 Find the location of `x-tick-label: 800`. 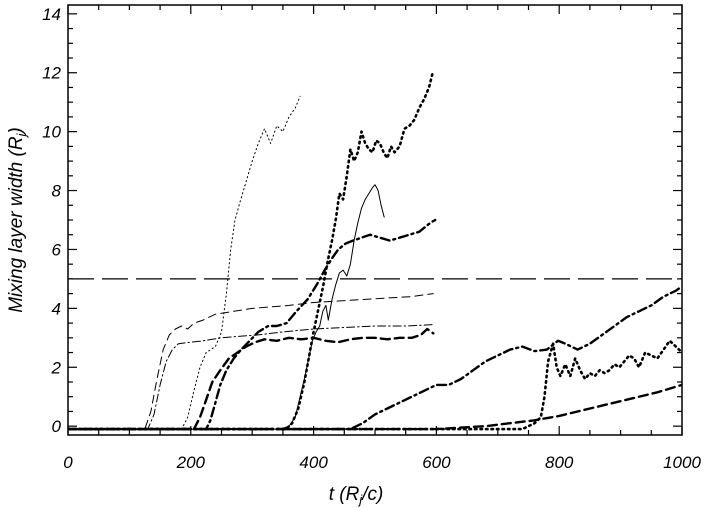

x-tick-label: 800 is located at coordinates (559, 462).